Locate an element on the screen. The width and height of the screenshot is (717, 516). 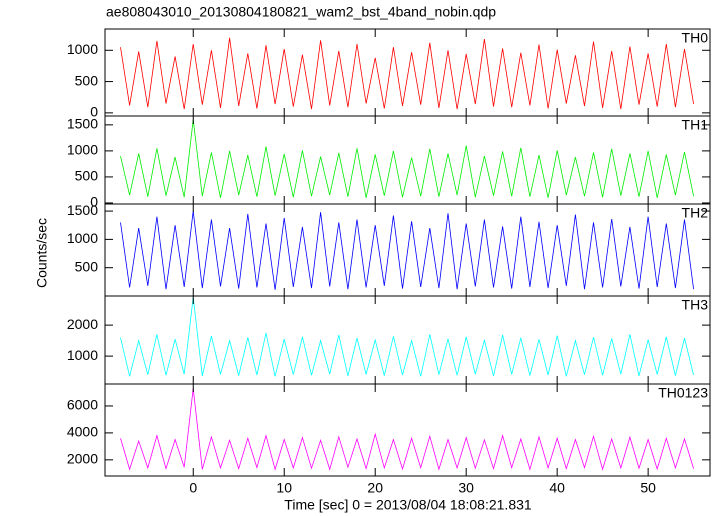
x-tick-label: 20 is located at coordinates (375, 488).